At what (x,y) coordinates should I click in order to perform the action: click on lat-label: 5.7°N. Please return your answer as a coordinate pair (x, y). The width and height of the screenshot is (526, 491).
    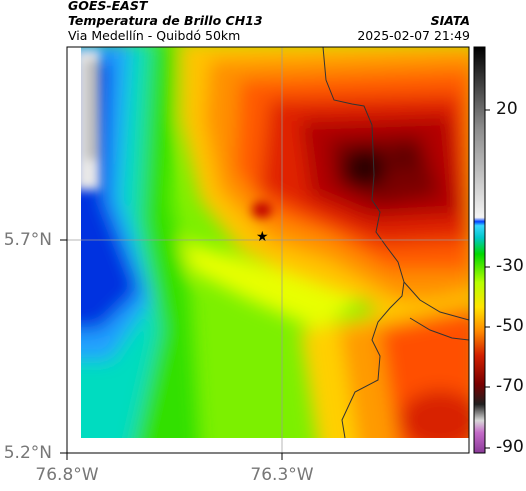
    Looking at the image, I should click on (27, 240).